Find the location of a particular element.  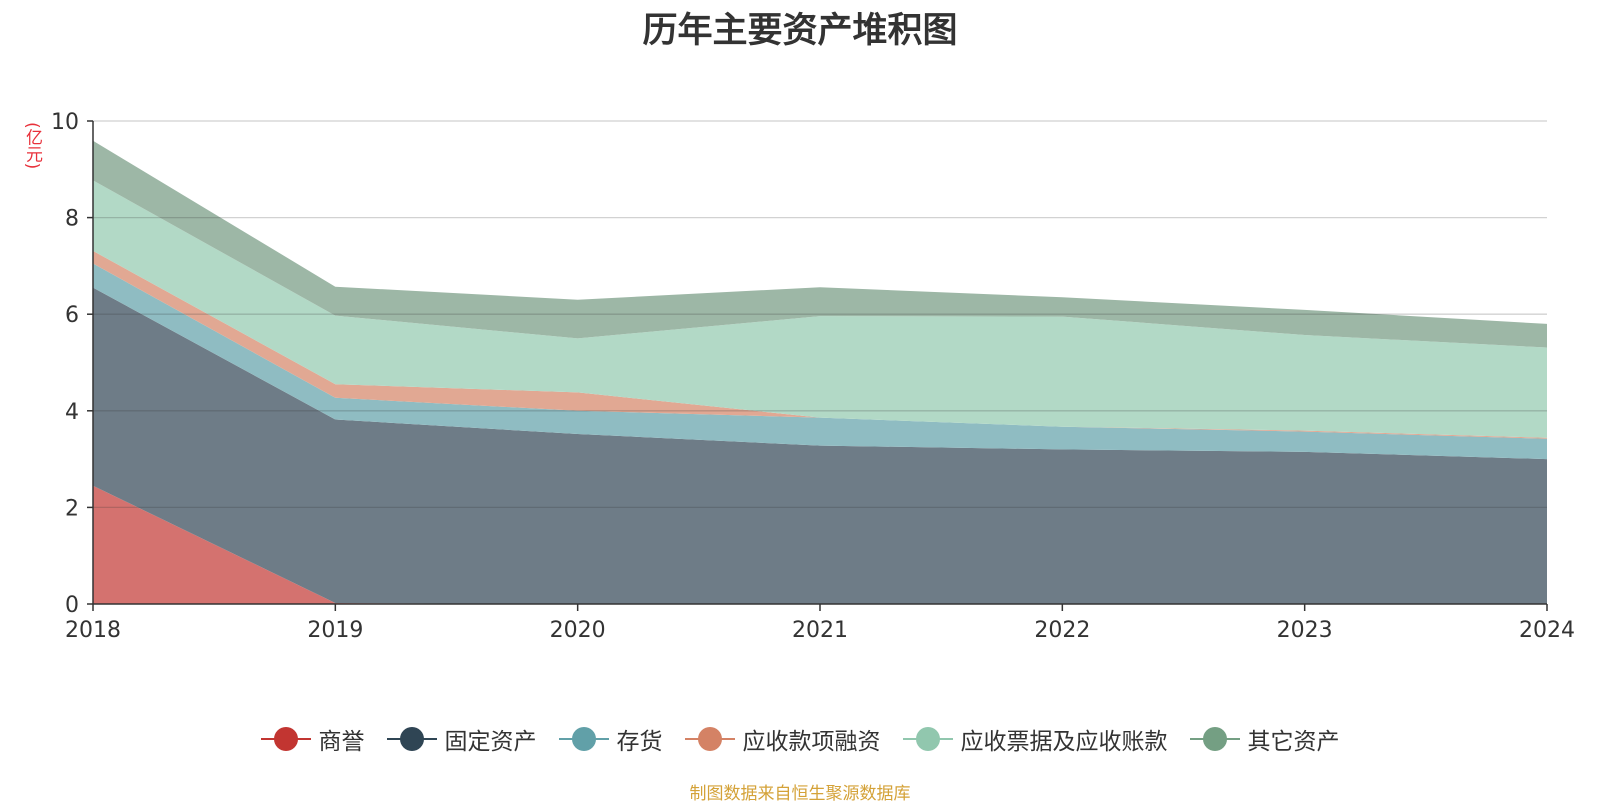

y-tick-label-3: 6 is located at coordinates (72, 315).